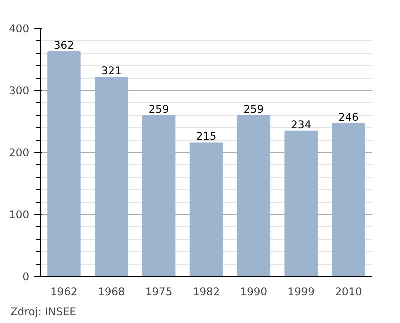 The image size is (400, 323). Describe the element at coordinates (19, 91) in the screenshot. I see `y-tick-label: 300` at that location.